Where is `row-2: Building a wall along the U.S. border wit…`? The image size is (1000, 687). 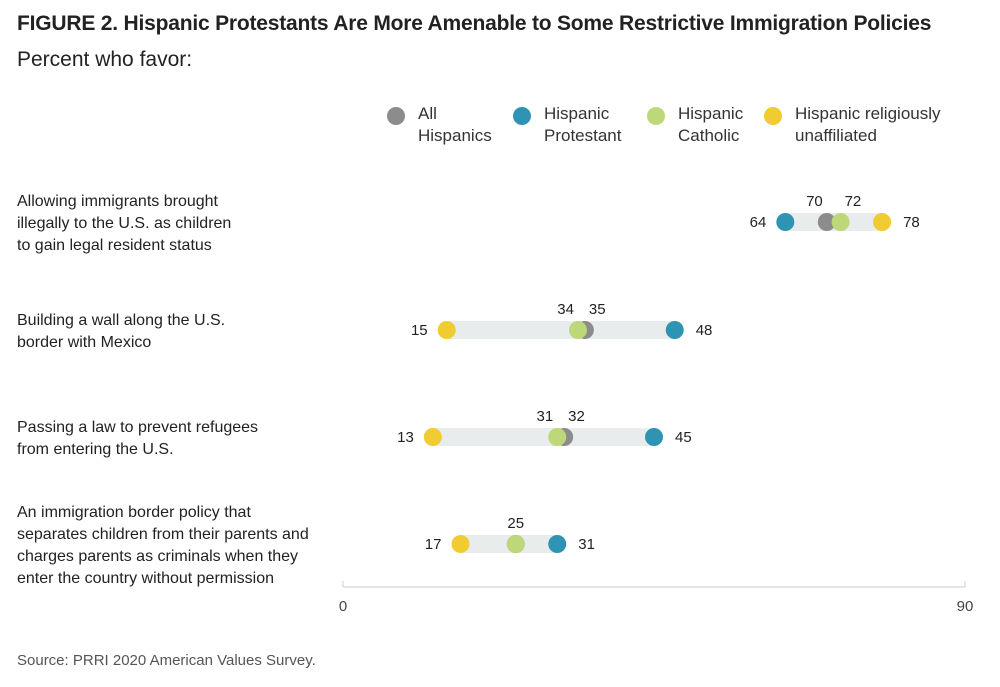 row-2: Building a wall along the U.S. border wit… is located at coordinates (364, 326).